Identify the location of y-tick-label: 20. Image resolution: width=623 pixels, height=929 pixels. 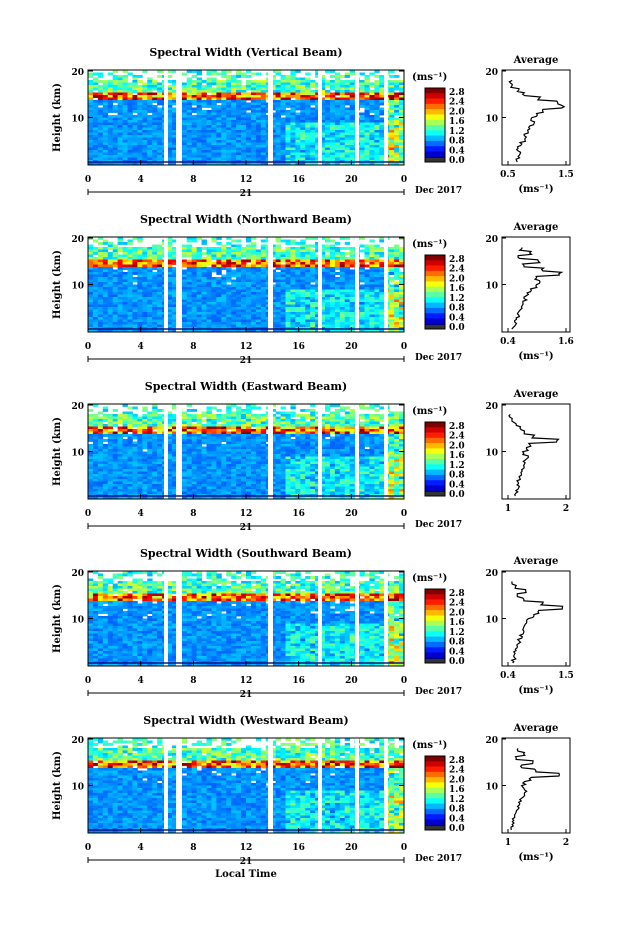
(77, 240).